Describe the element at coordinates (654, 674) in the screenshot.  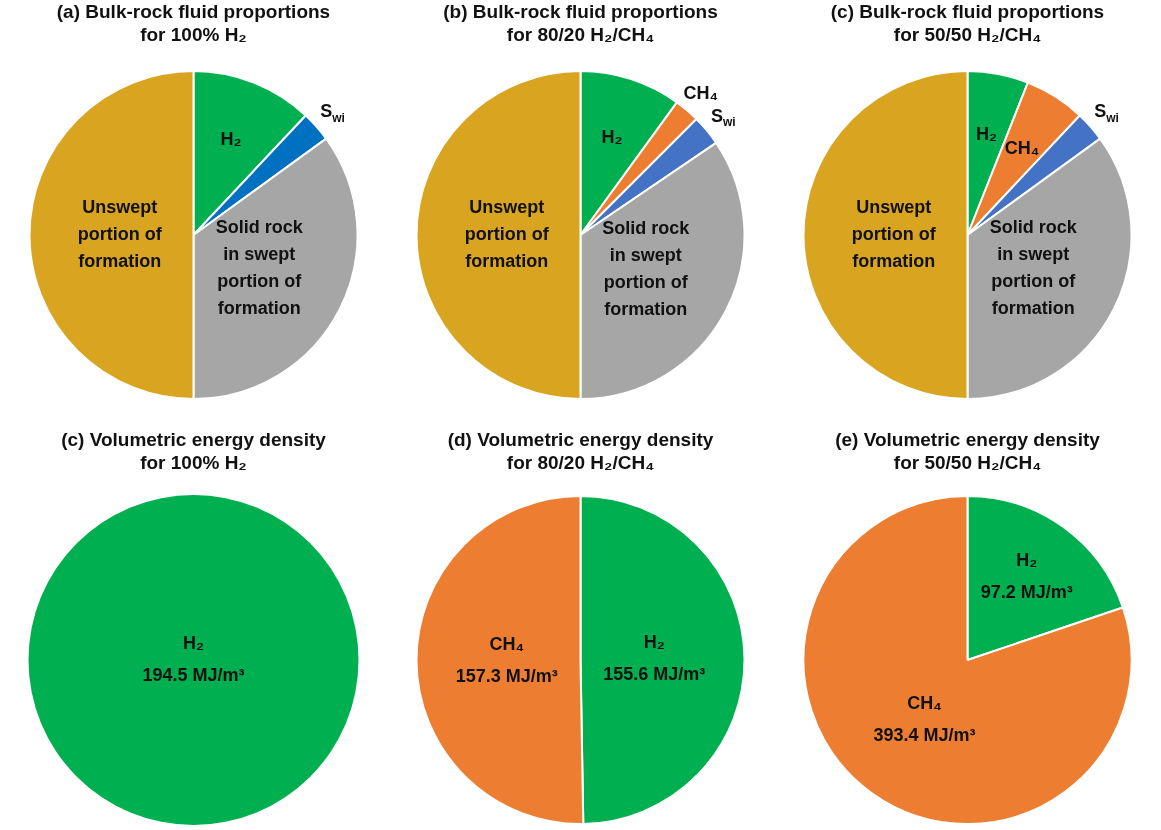
I see `data-label: 155.6 MJ/m³` at that location.